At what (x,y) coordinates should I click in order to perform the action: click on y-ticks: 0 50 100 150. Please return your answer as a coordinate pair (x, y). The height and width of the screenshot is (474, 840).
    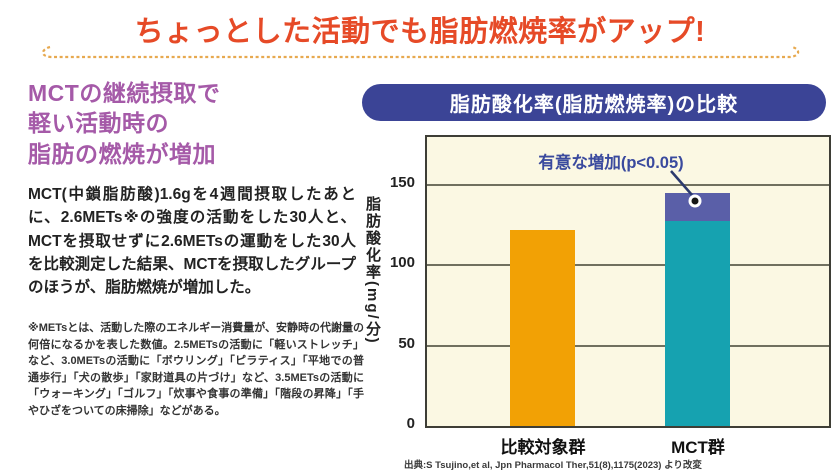
    Looking at the image, I should click on (400, 283).